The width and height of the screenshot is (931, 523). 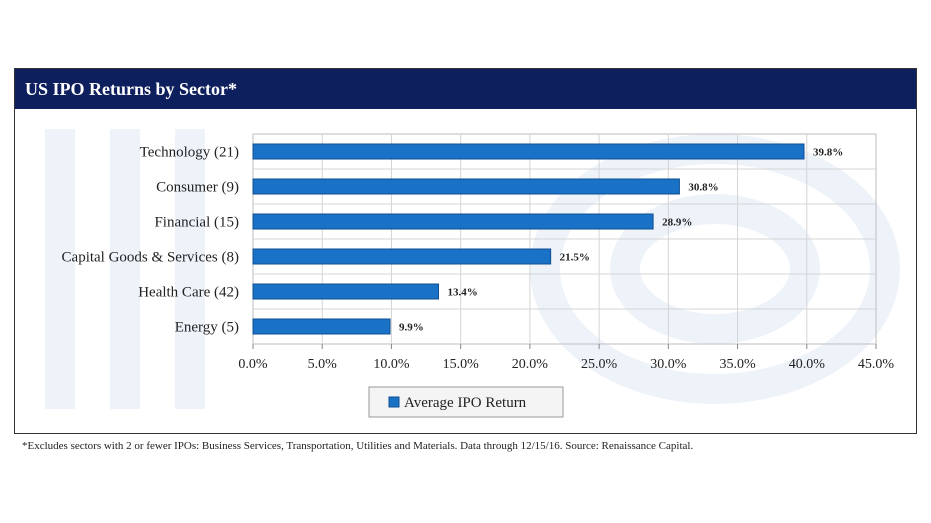 I want to click on category-label: Health Care (42), so click(x=188, y=293).